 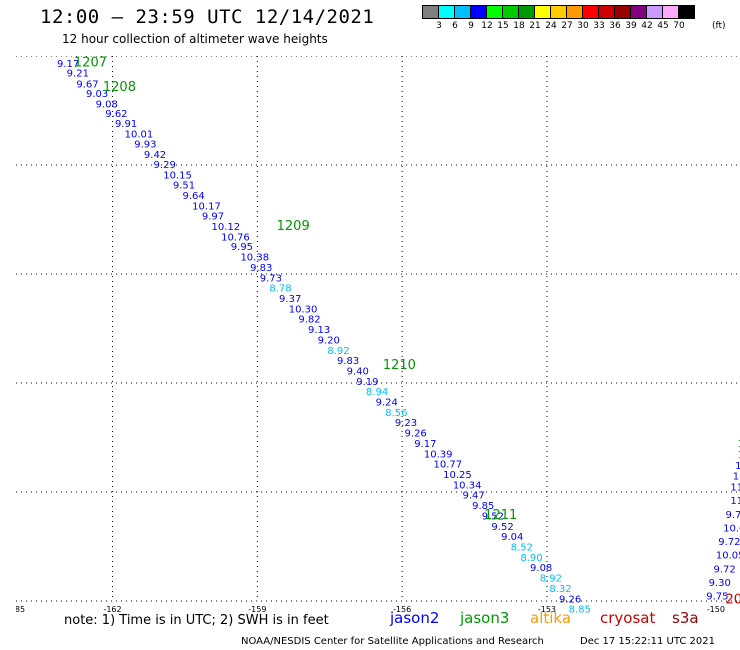 I want to click on time-label: 1207, so click(x=90, y=63).